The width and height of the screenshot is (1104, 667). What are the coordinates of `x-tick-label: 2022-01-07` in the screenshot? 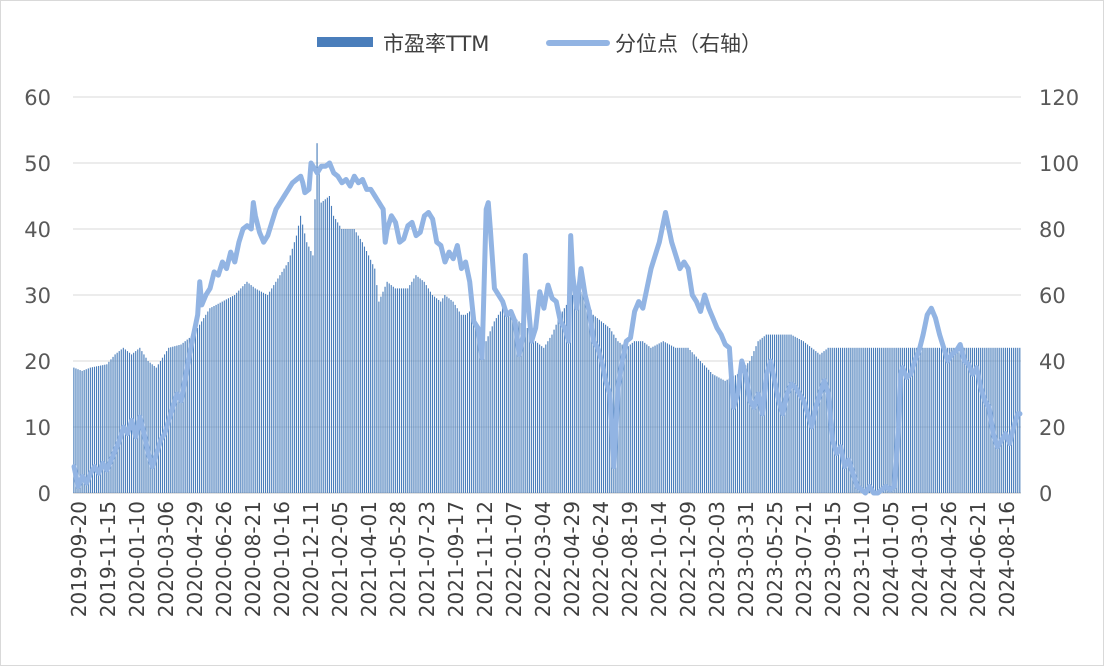 It's located at (514, 559).